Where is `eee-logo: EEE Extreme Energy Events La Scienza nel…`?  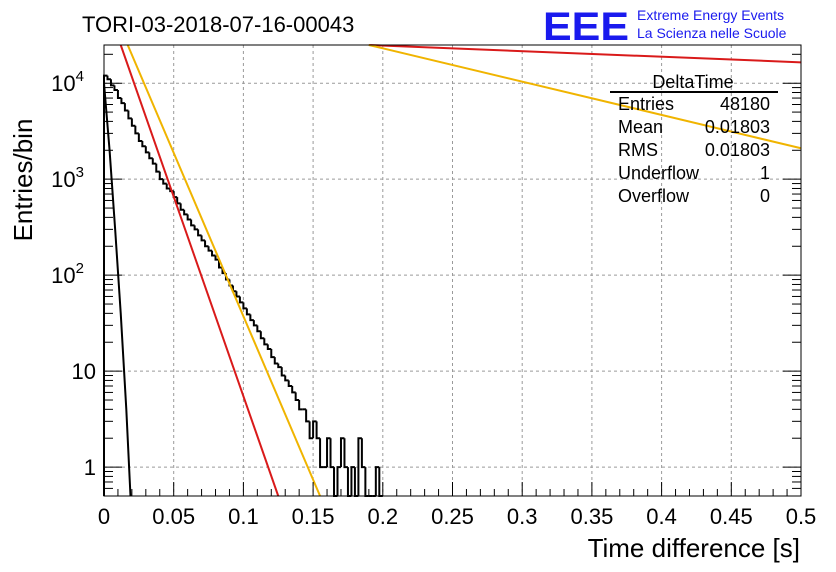 eee-logo: EEE Extreme Energy Events La Scienza nel… is located at coordinates (665, 27).